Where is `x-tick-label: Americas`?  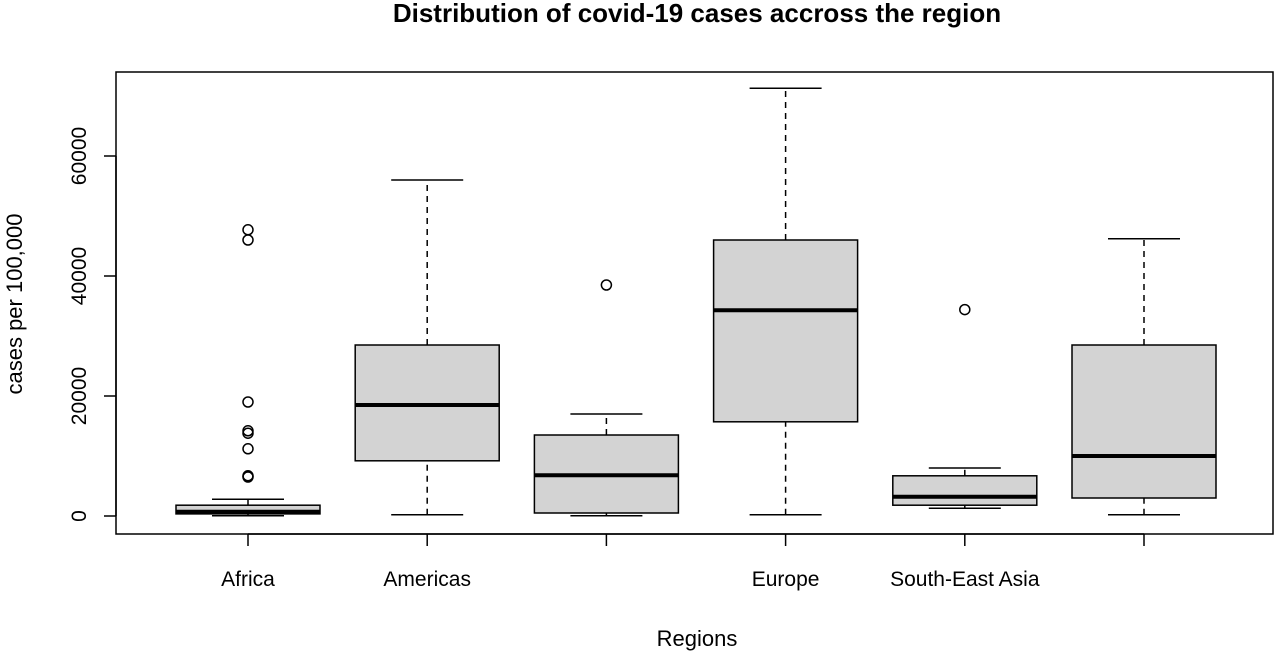
x-tick-label: Americas is located at coordinates (427, 579).